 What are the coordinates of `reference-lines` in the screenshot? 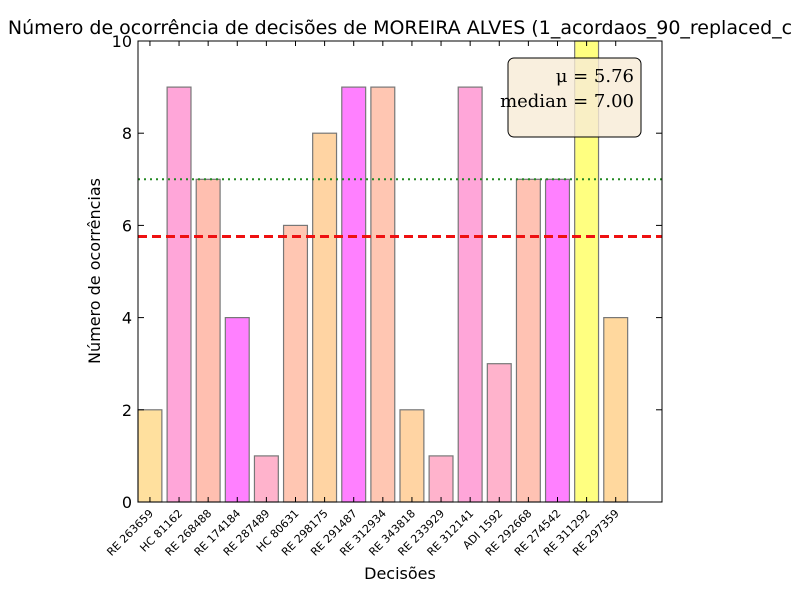 It's located at (400, 208).